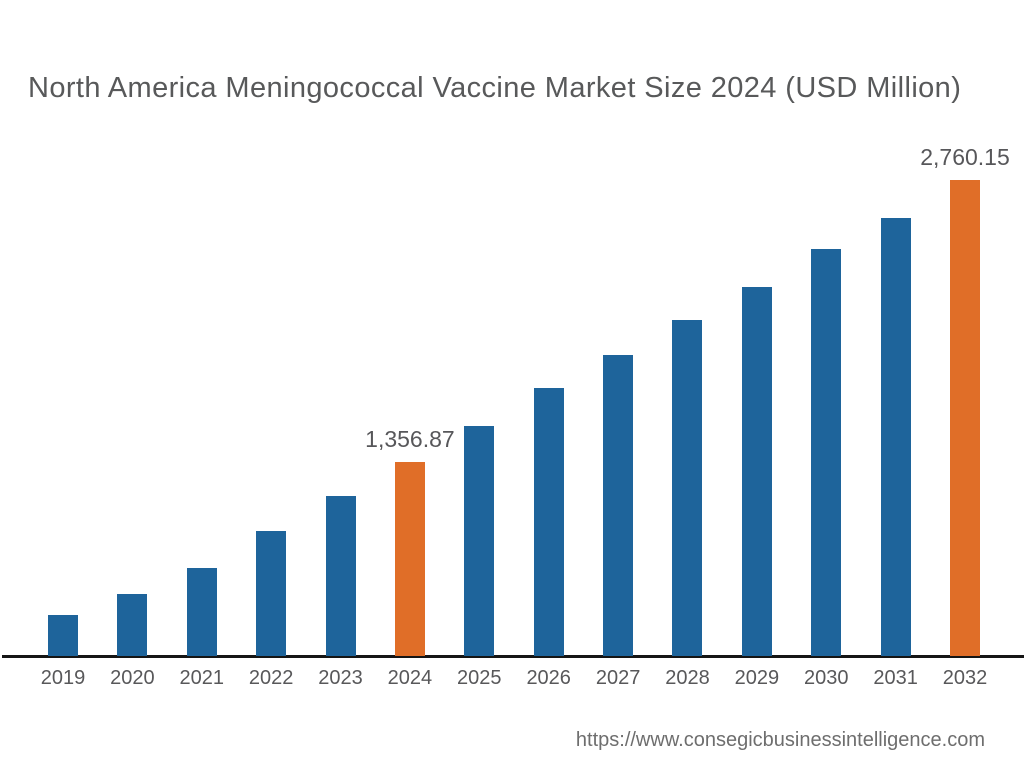 This screenshot has height=768, width=1024. Describe the element at coordinates (479, 541) in the screenshot. I see `bar-2025` at that location.